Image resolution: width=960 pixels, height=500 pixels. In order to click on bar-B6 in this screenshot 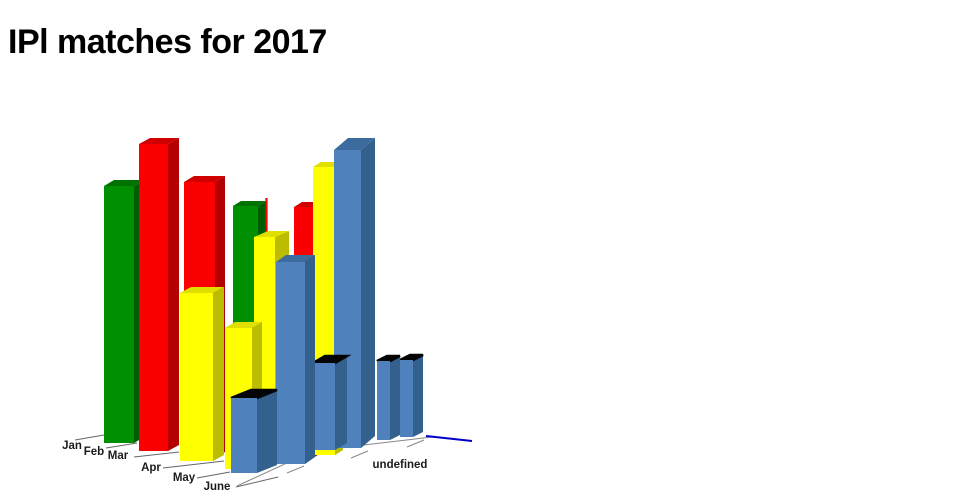, I will do `click(411, 395)`.